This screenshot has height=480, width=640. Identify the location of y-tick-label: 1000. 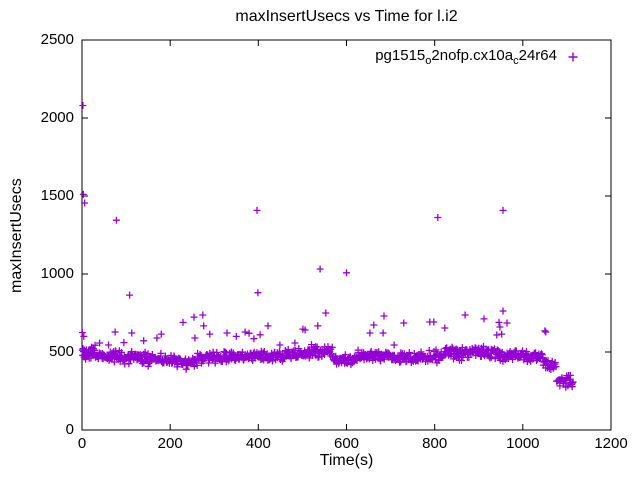
(57, 273).